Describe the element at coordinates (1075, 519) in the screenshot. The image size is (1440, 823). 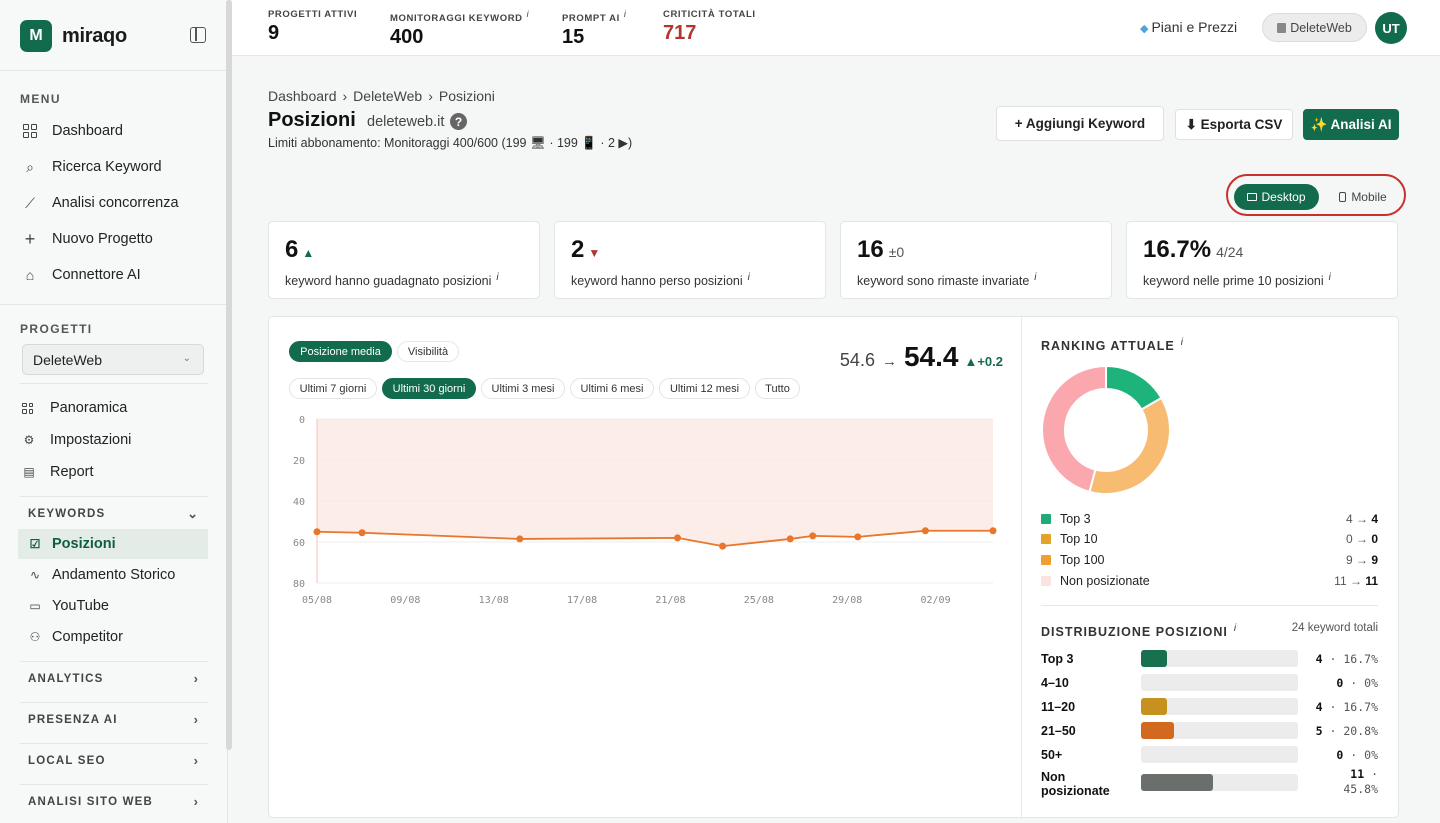
I see `legend-label: Top 3` at that location.